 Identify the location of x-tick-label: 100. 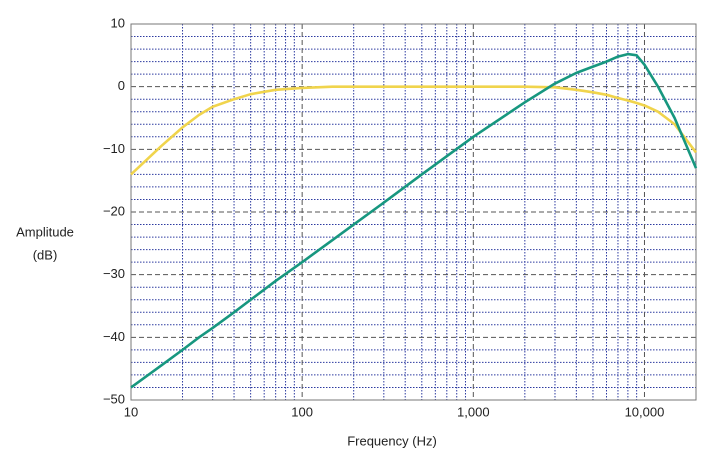
(302, 411).